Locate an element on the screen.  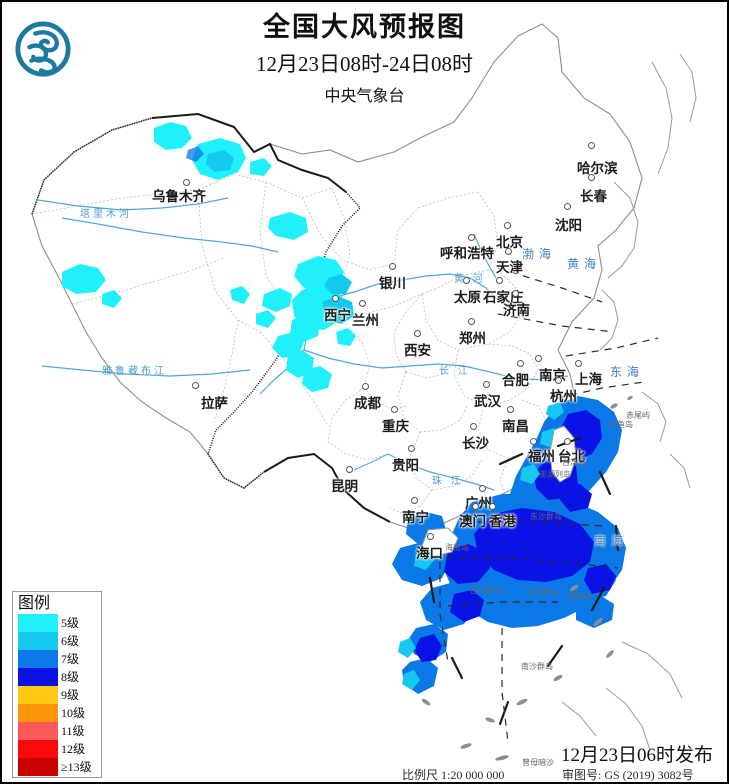
city-label-广州: 广州 is located at coordinates (478, 503).